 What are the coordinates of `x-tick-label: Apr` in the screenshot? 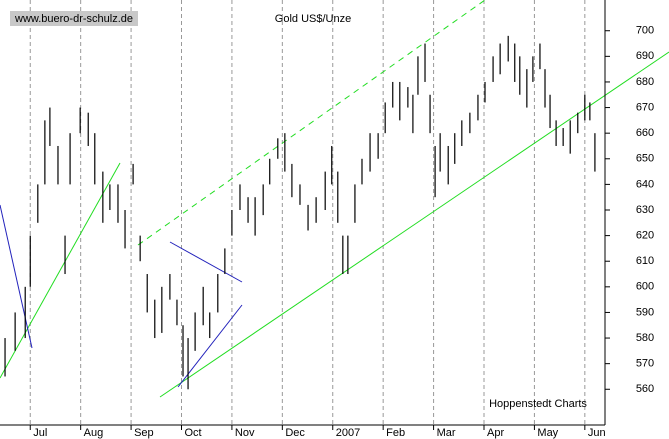 It's located at (495, 433).